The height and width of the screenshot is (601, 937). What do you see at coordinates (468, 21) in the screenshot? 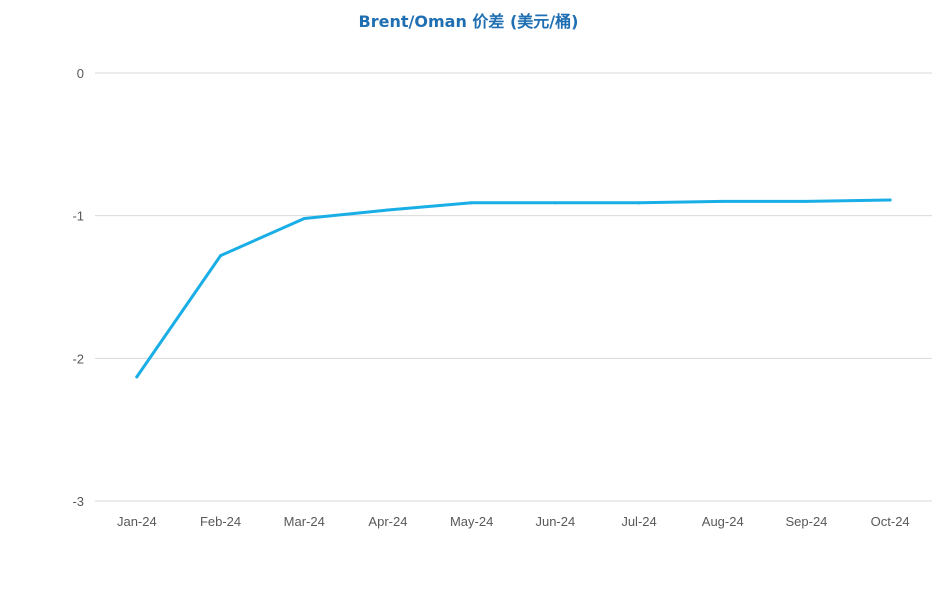
I see `chart-title: Brent/Oman 价差 (美元/桶)` at bounding box center [468, 21].